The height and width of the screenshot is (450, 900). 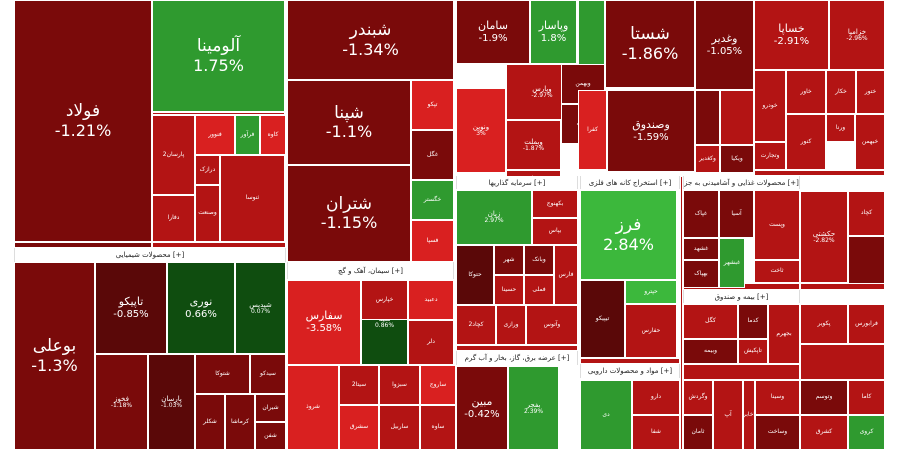 What do you see at coordinates (651, 292) in the screenshot?
I see `stock-tile: حپترو` at bounding box center [651, 292].